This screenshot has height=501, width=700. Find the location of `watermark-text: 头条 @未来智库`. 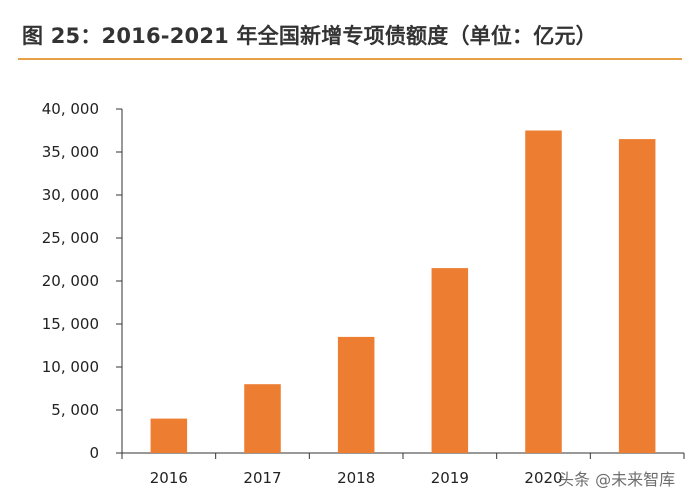

watermark-text: 头条 @未来智库 is located at coordinates (617, 479).